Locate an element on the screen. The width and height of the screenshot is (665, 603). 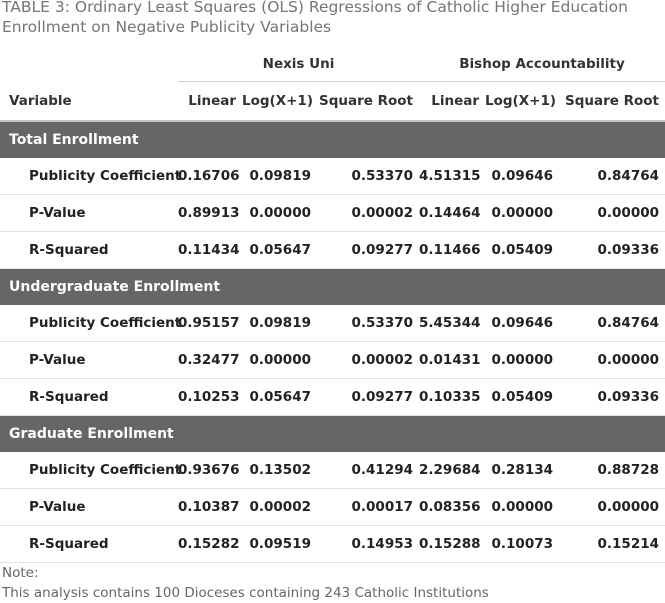
column-header-variable: Variable is located at coordinates (89, 101).